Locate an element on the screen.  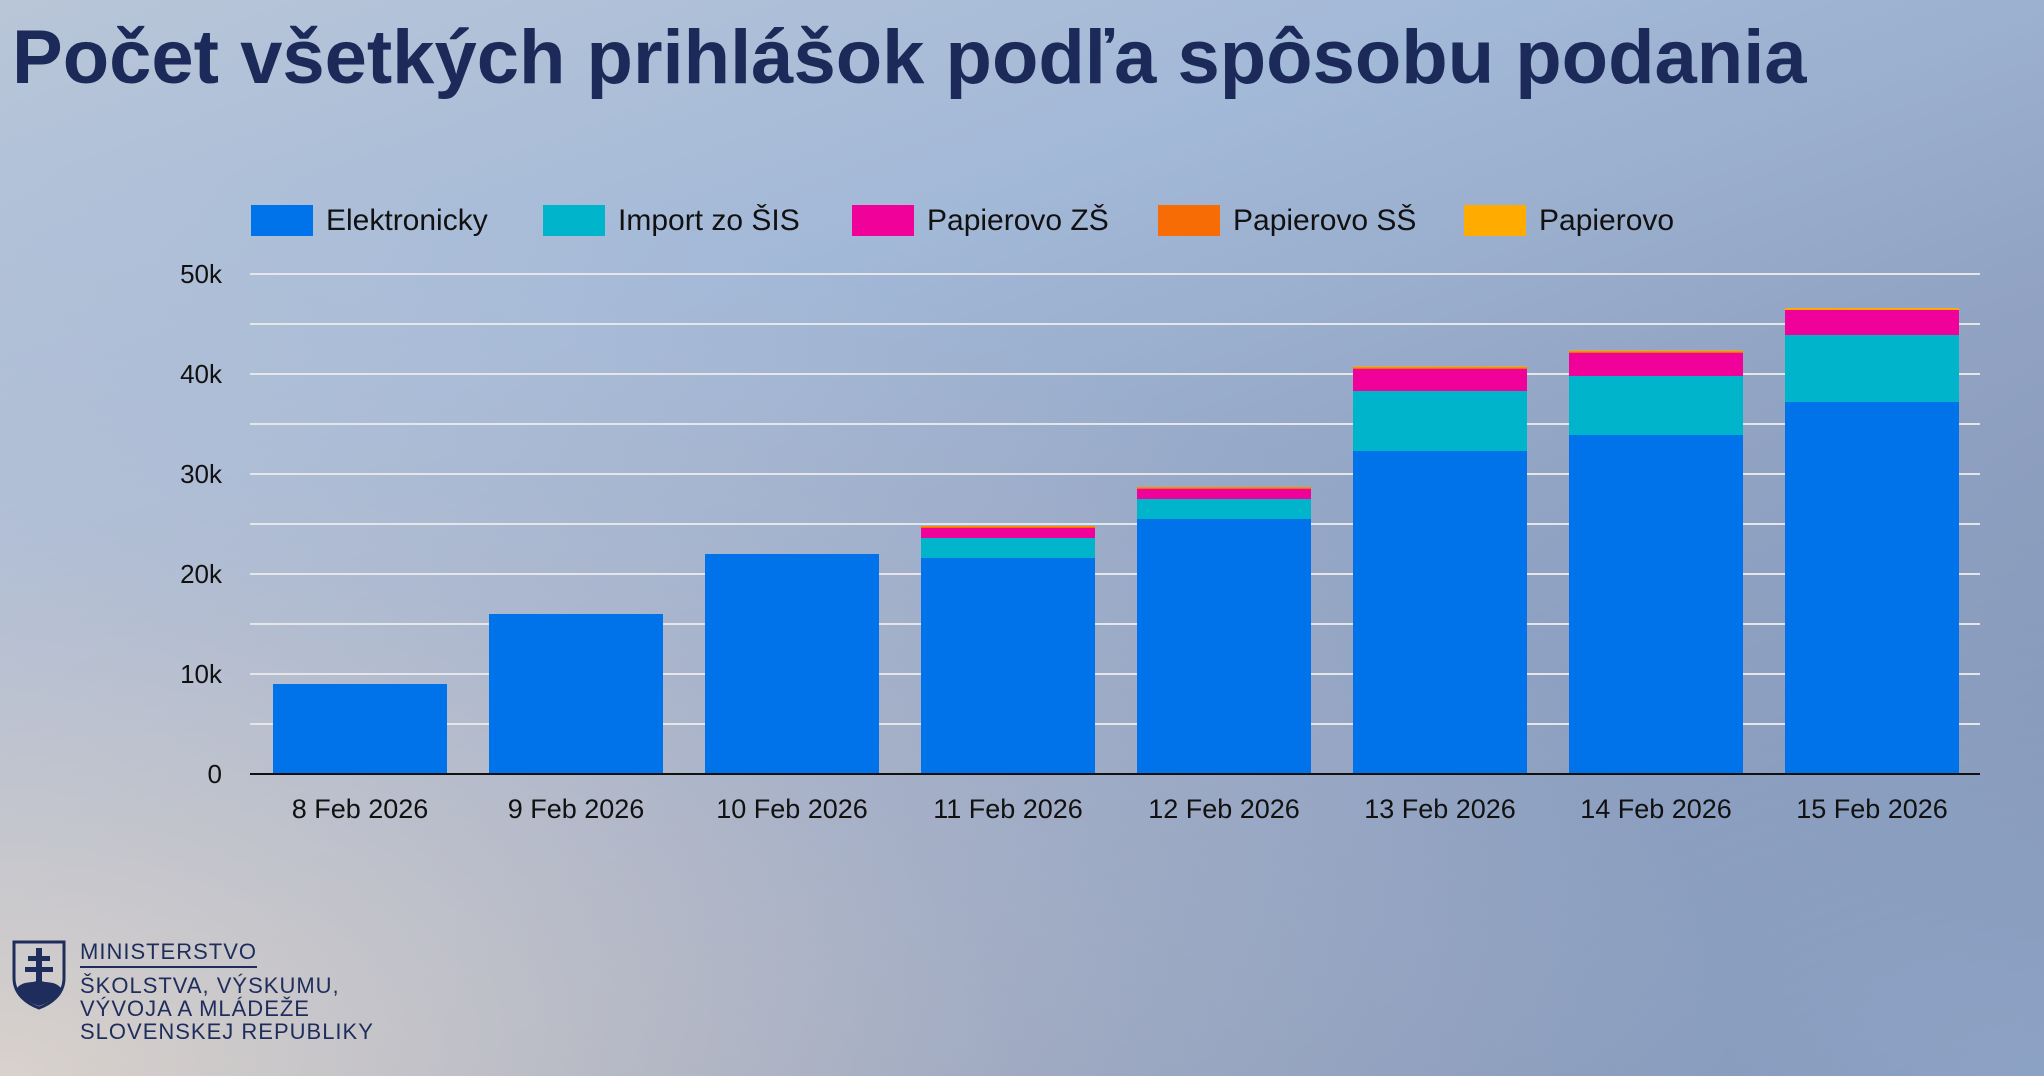
y-tick-label: 50k is located at coordinates (201, 274).